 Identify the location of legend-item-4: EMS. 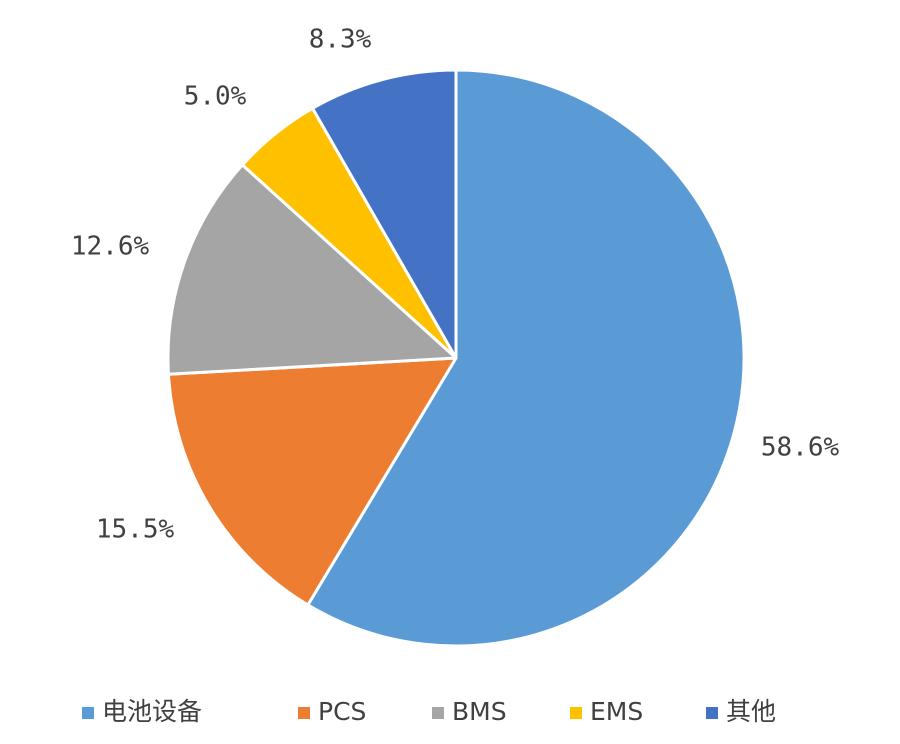
(606, 711).